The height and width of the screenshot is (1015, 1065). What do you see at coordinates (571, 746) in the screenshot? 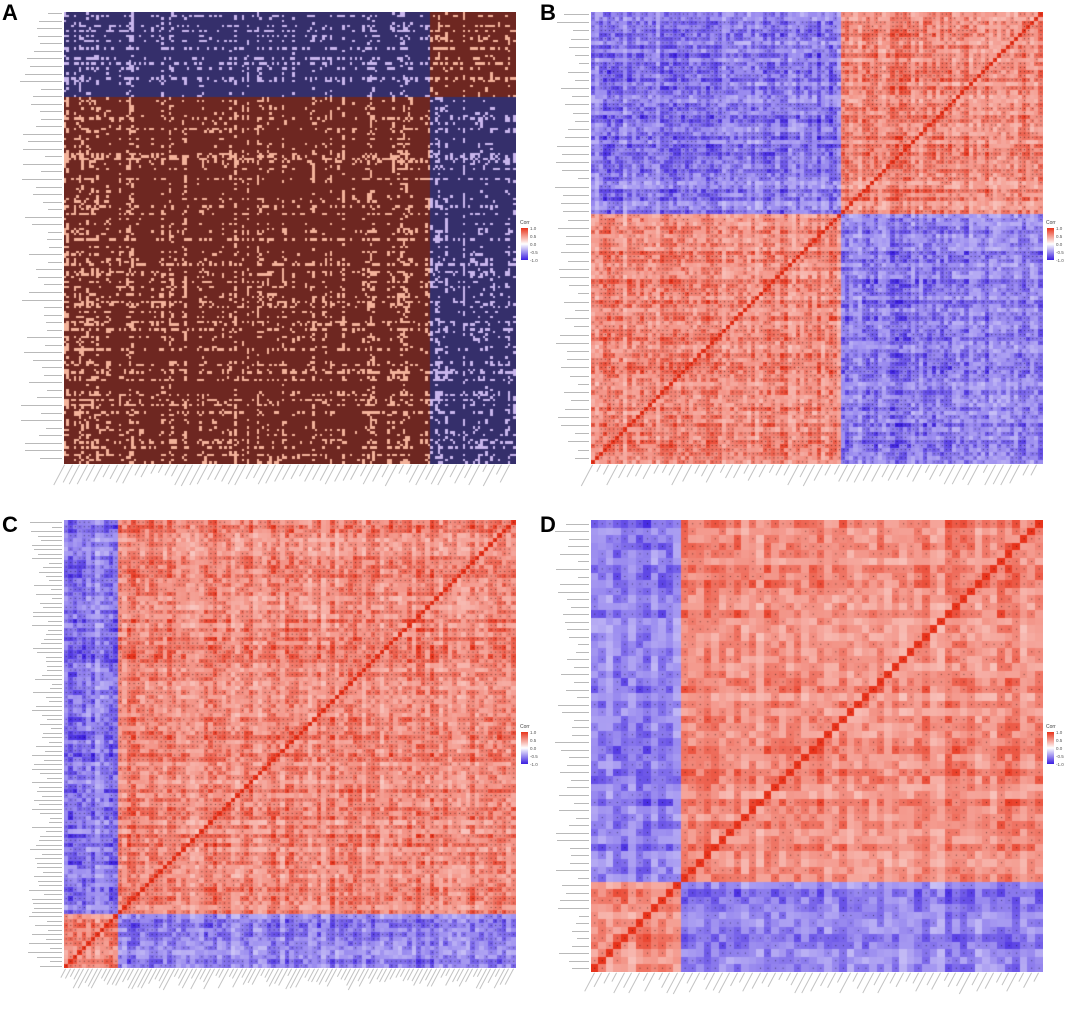
I see `panel-d-row-labels` at bounding box center [571, 746].